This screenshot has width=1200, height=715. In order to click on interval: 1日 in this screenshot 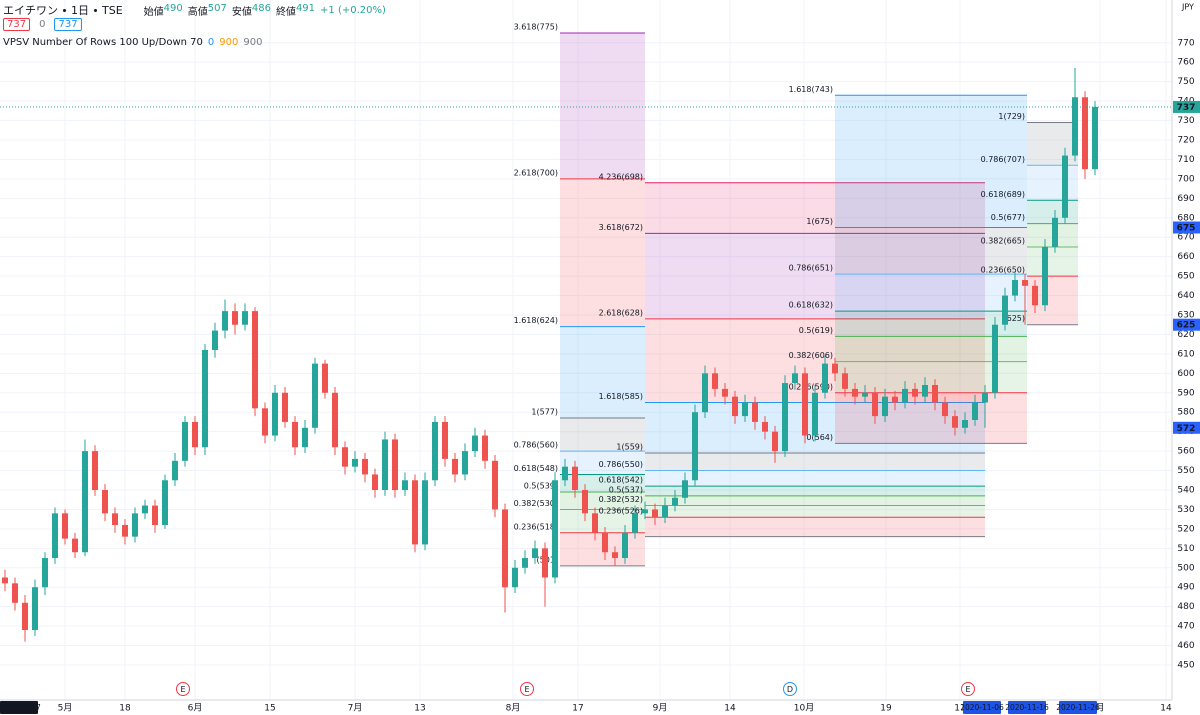, I will do `click(80, 10)`.